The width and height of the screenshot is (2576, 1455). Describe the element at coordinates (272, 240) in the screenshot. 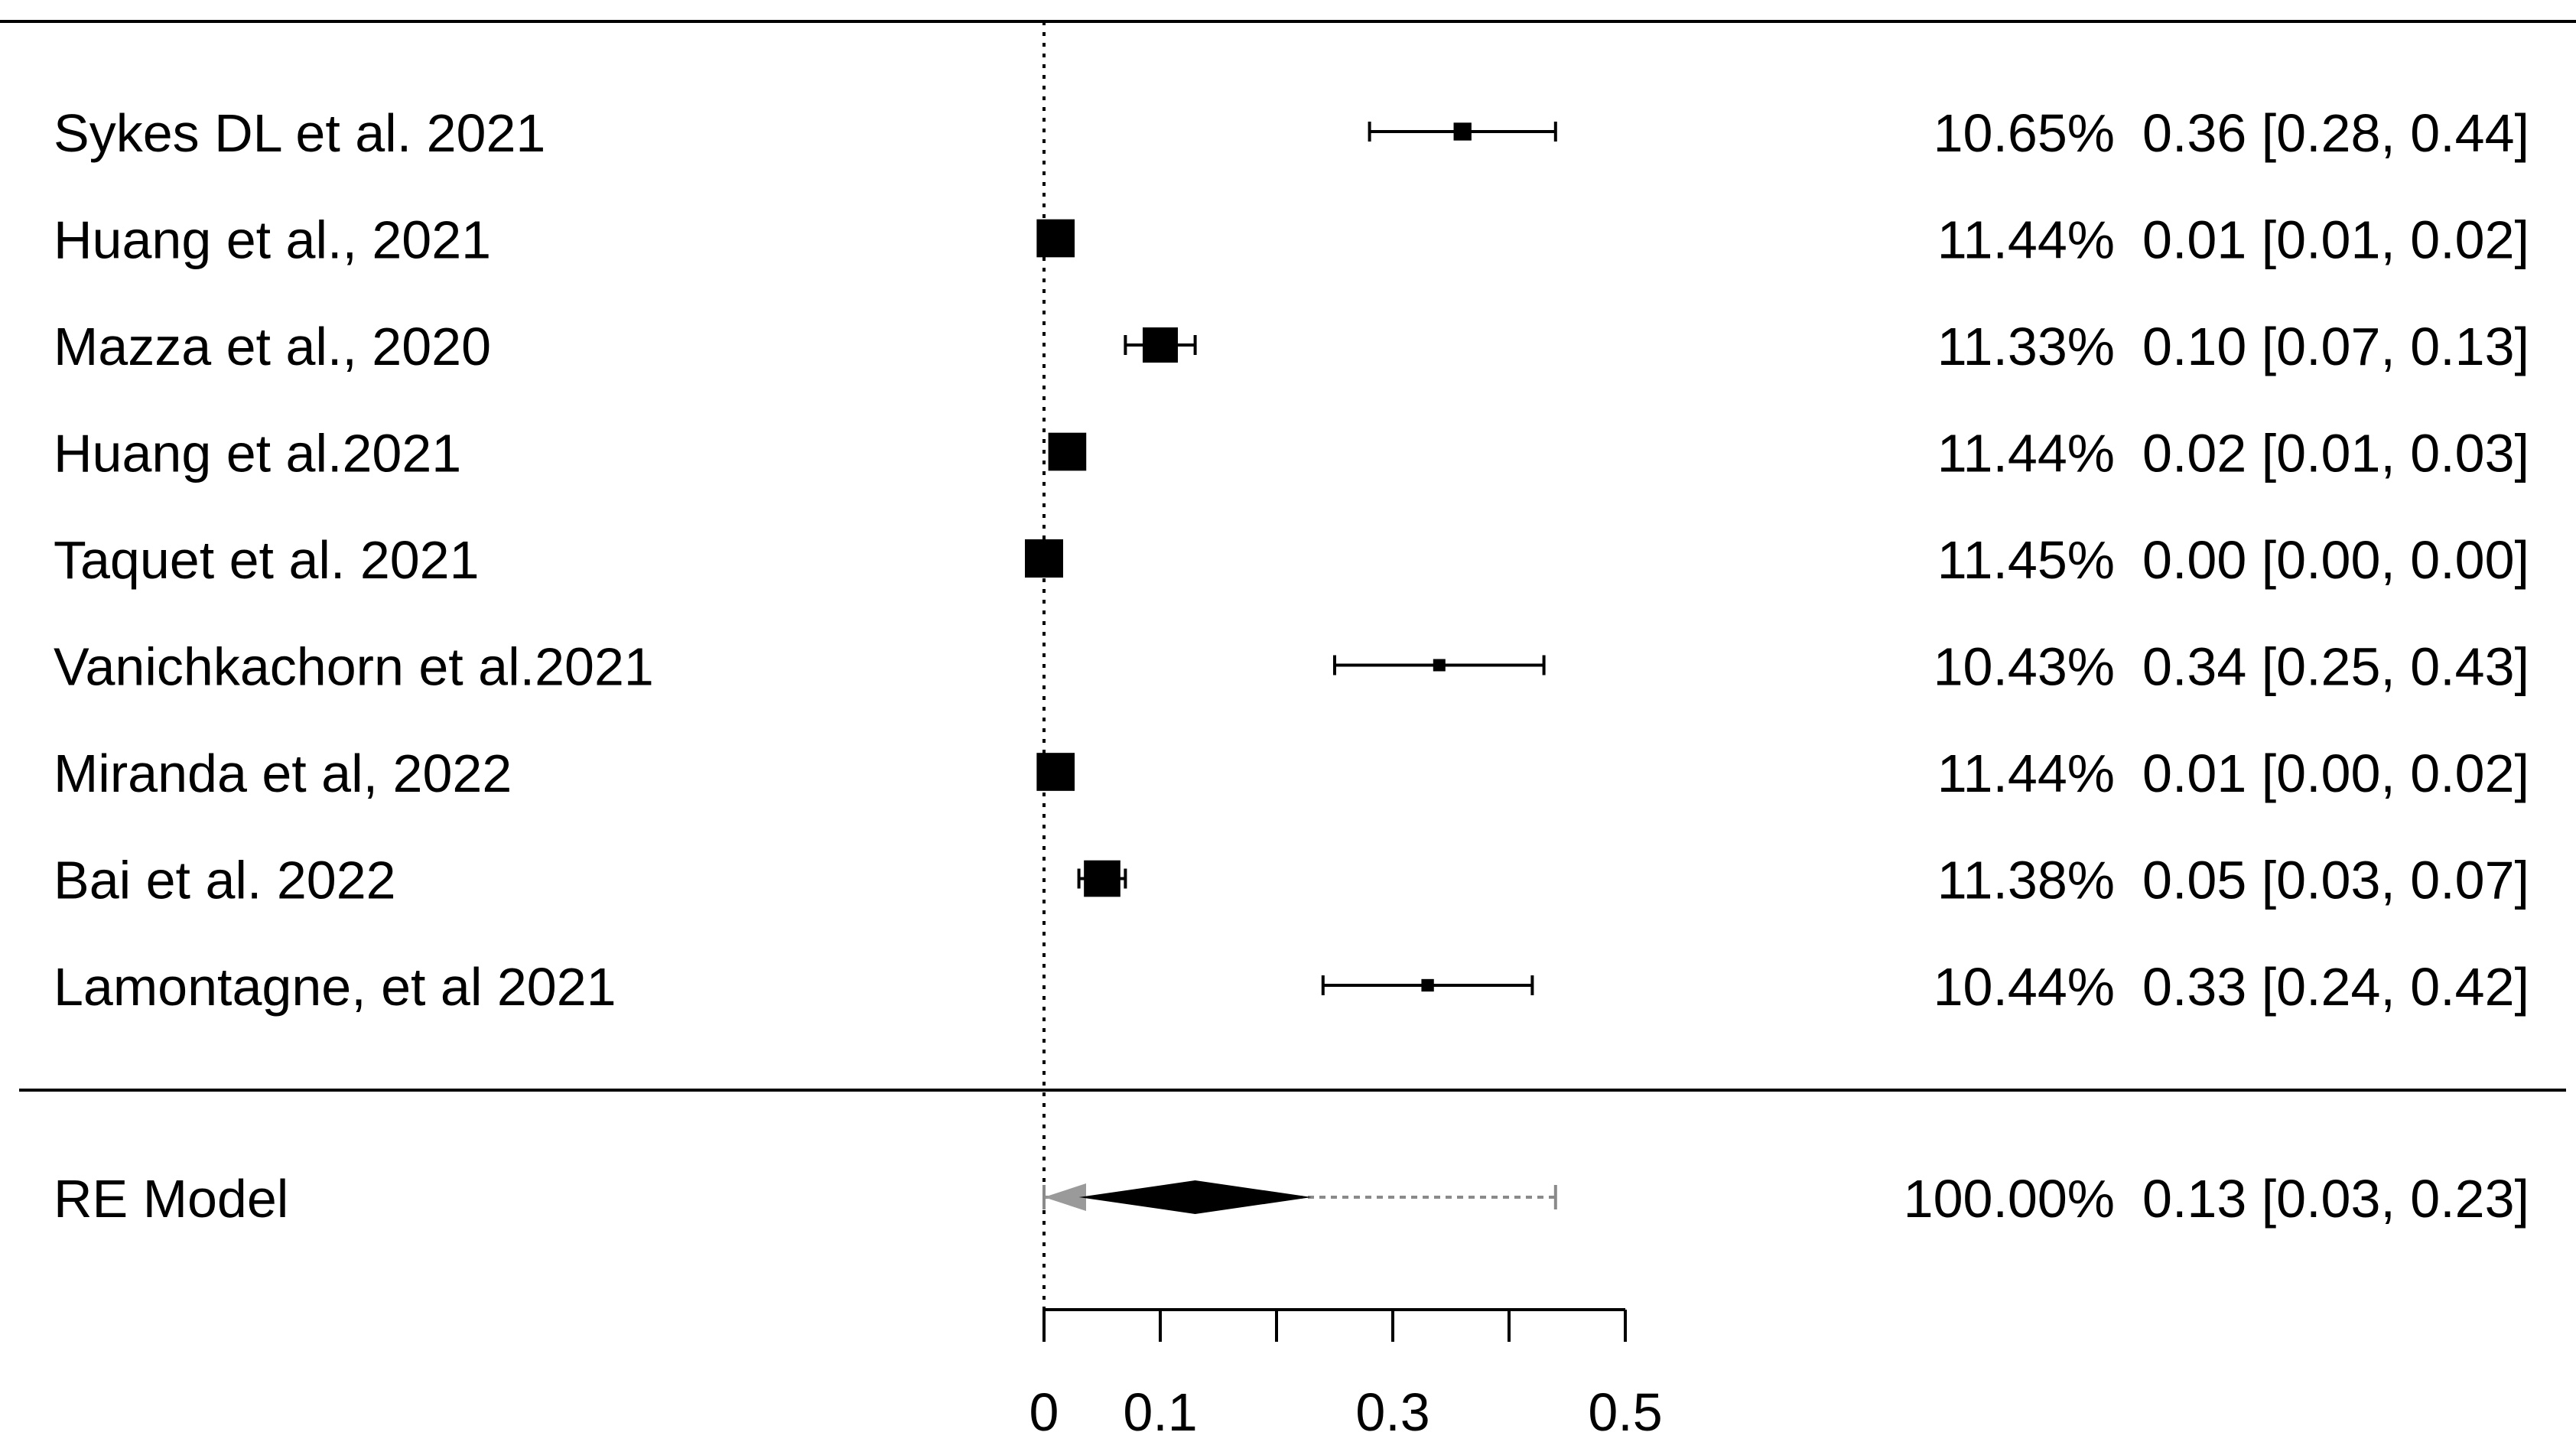

I see `study-label: Huang et al., 2021` at that location.